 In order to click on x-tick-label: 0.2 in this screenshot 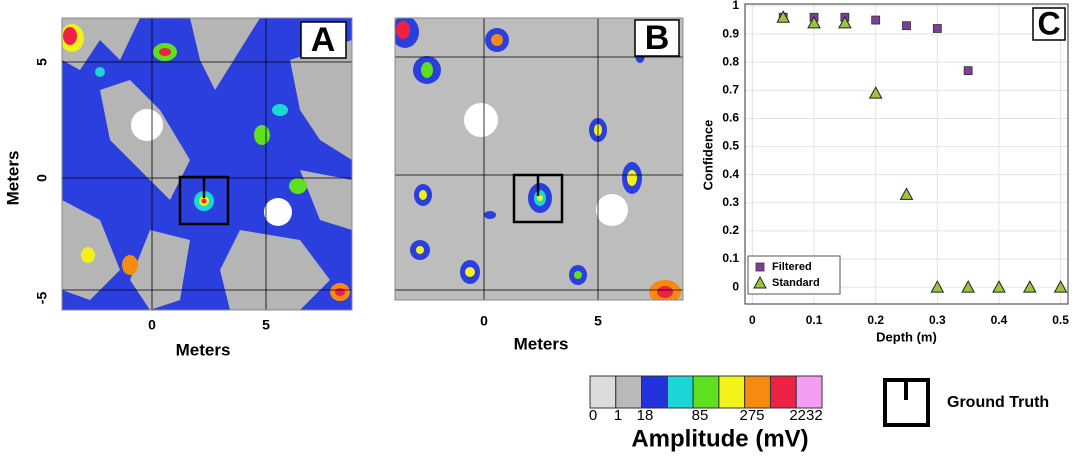, I will do `click(875, 320)`.